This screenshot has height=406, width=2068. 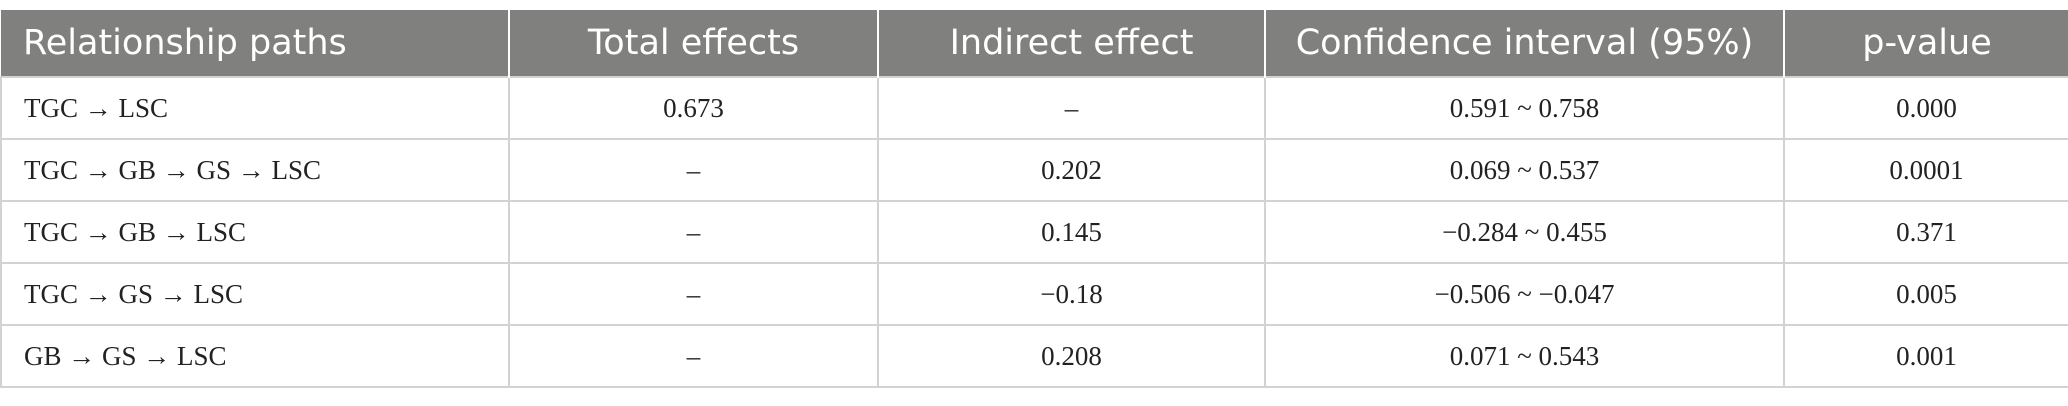 What do you see at coordinates (1925, 232) in the screenshot?
I see `value-cell: 0.371` at bounding box center [1925, 232].